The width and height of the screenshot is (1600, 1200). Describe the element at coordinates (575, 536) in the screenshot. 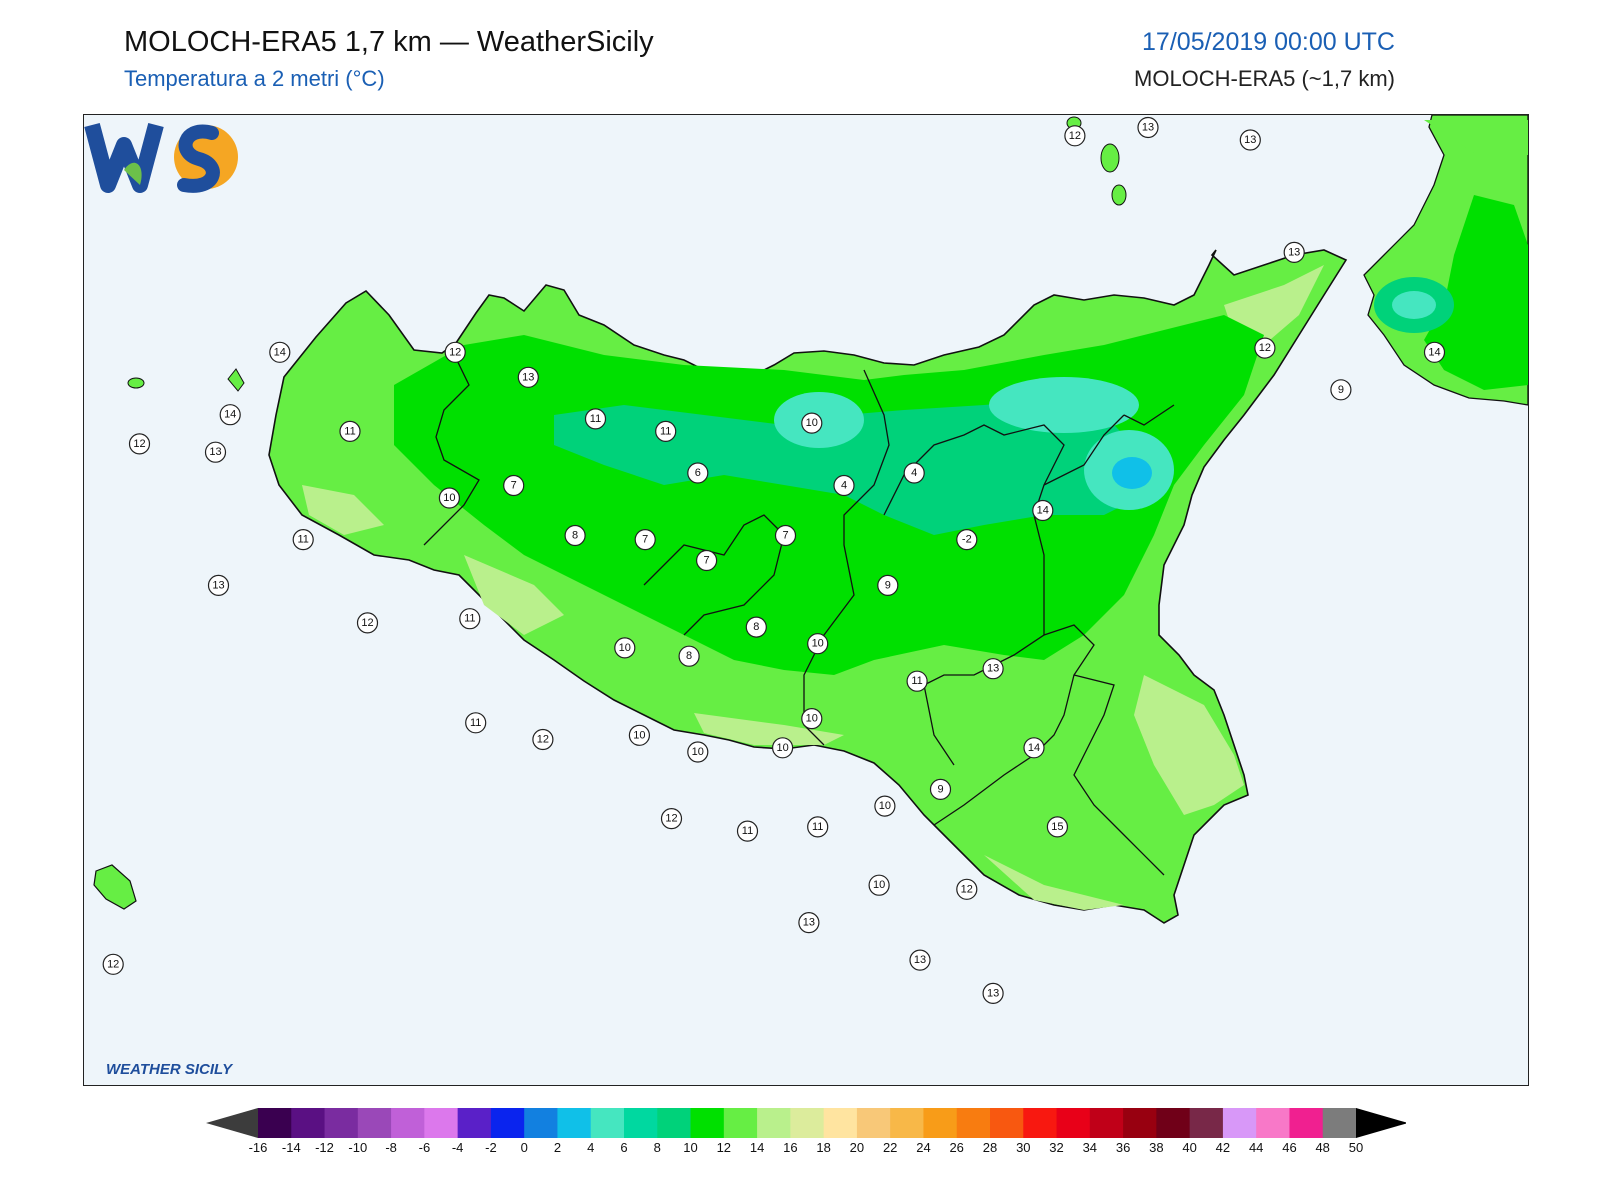

I see `station-value: 8` at that location.